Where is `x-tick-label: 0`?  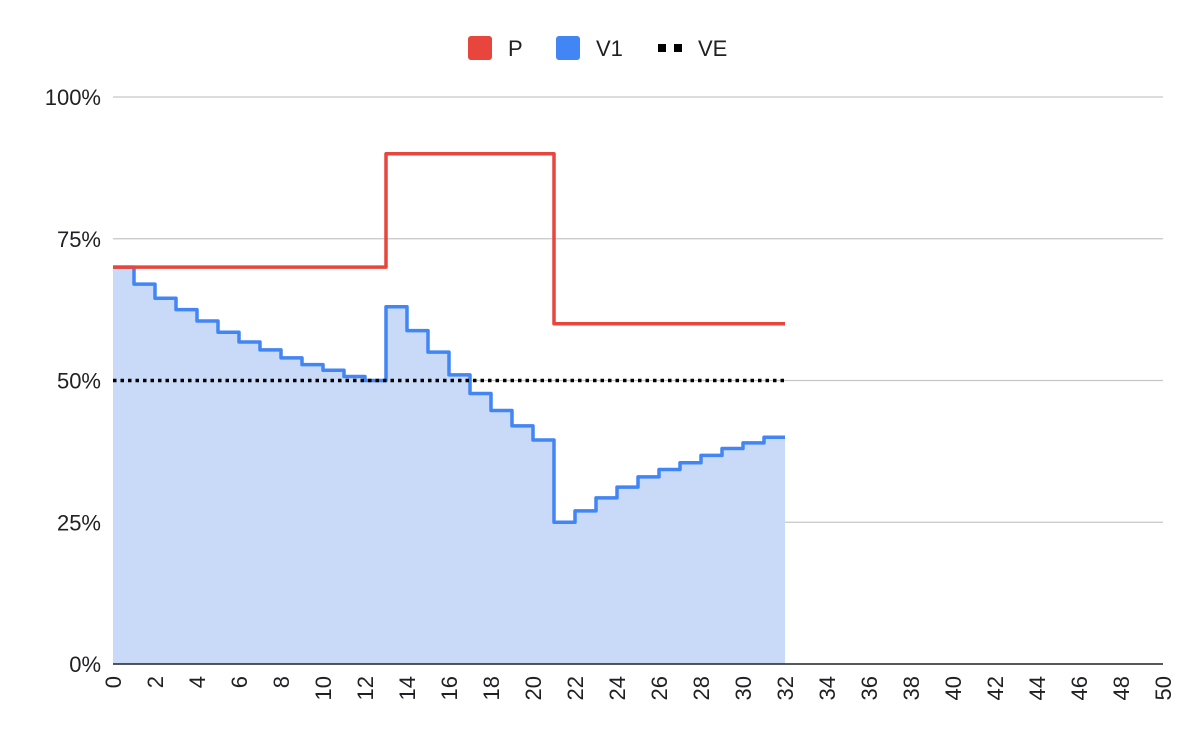
x-tick-label: 0 is located at coordinates (113, 682).